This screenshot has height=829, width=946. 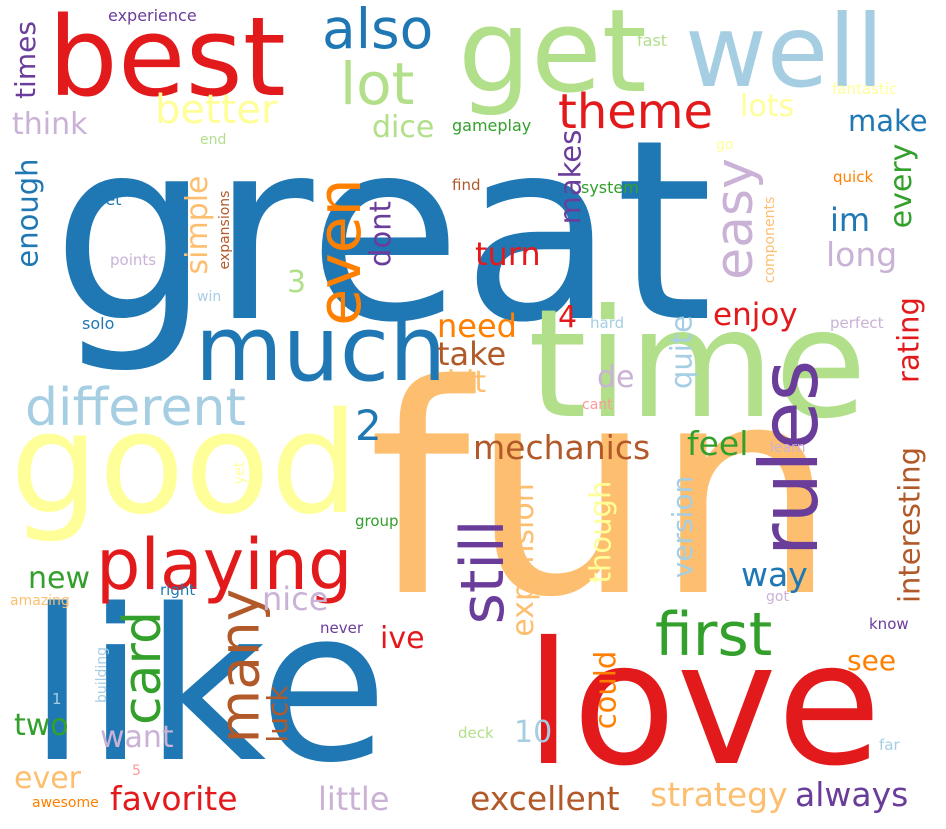 I want to click on word-new: new, so click(x=59, y=578).